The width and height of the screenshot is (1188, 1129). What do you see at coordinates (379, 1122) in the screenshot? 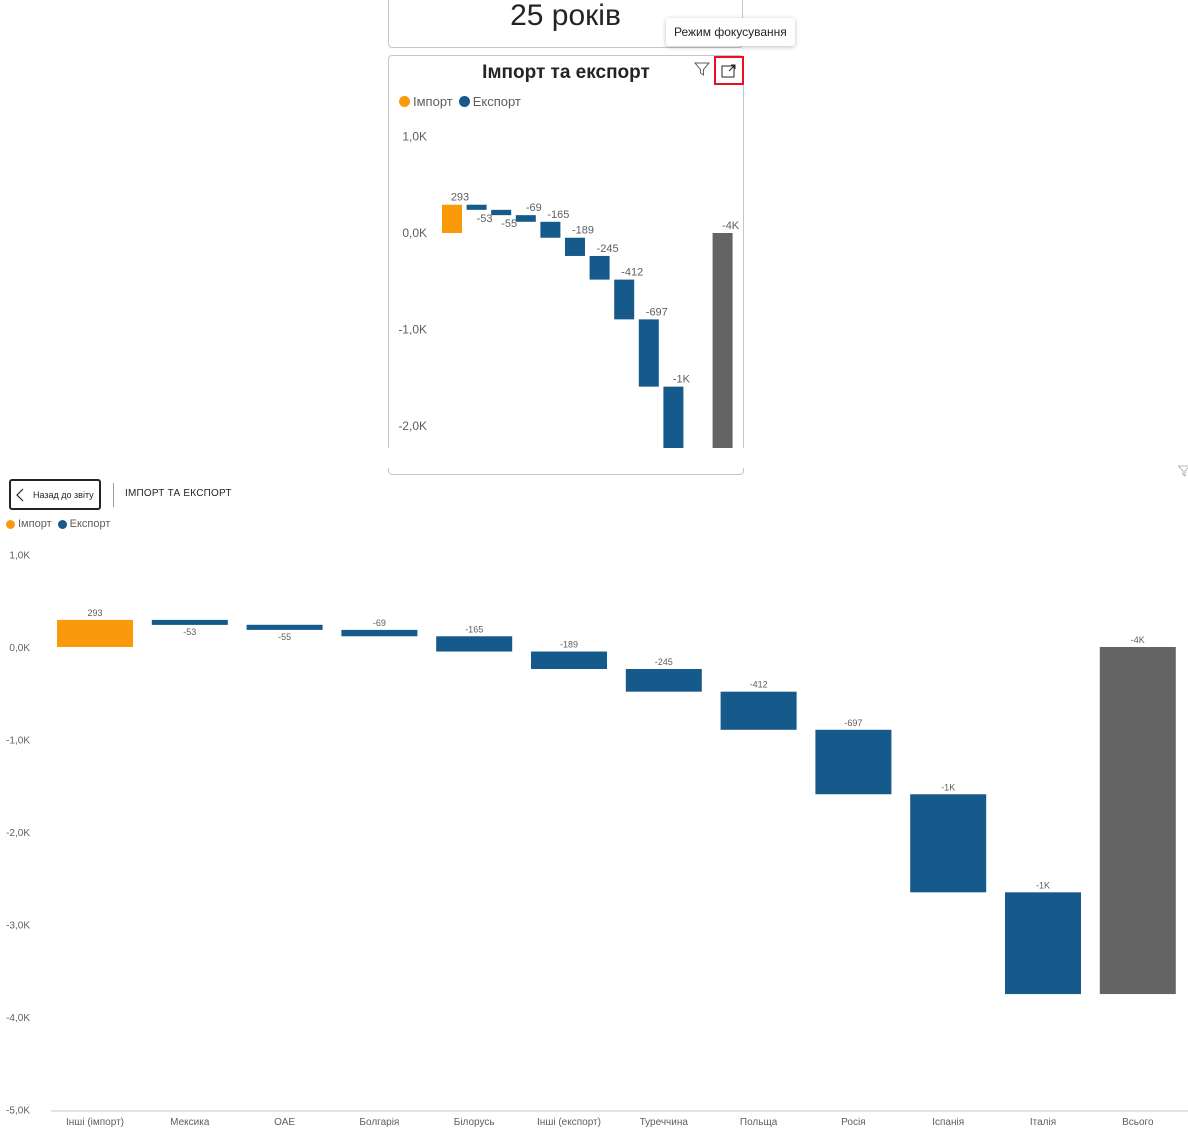
I see `x-tick-label: Болгарія` at bounding box center [379, 1122].